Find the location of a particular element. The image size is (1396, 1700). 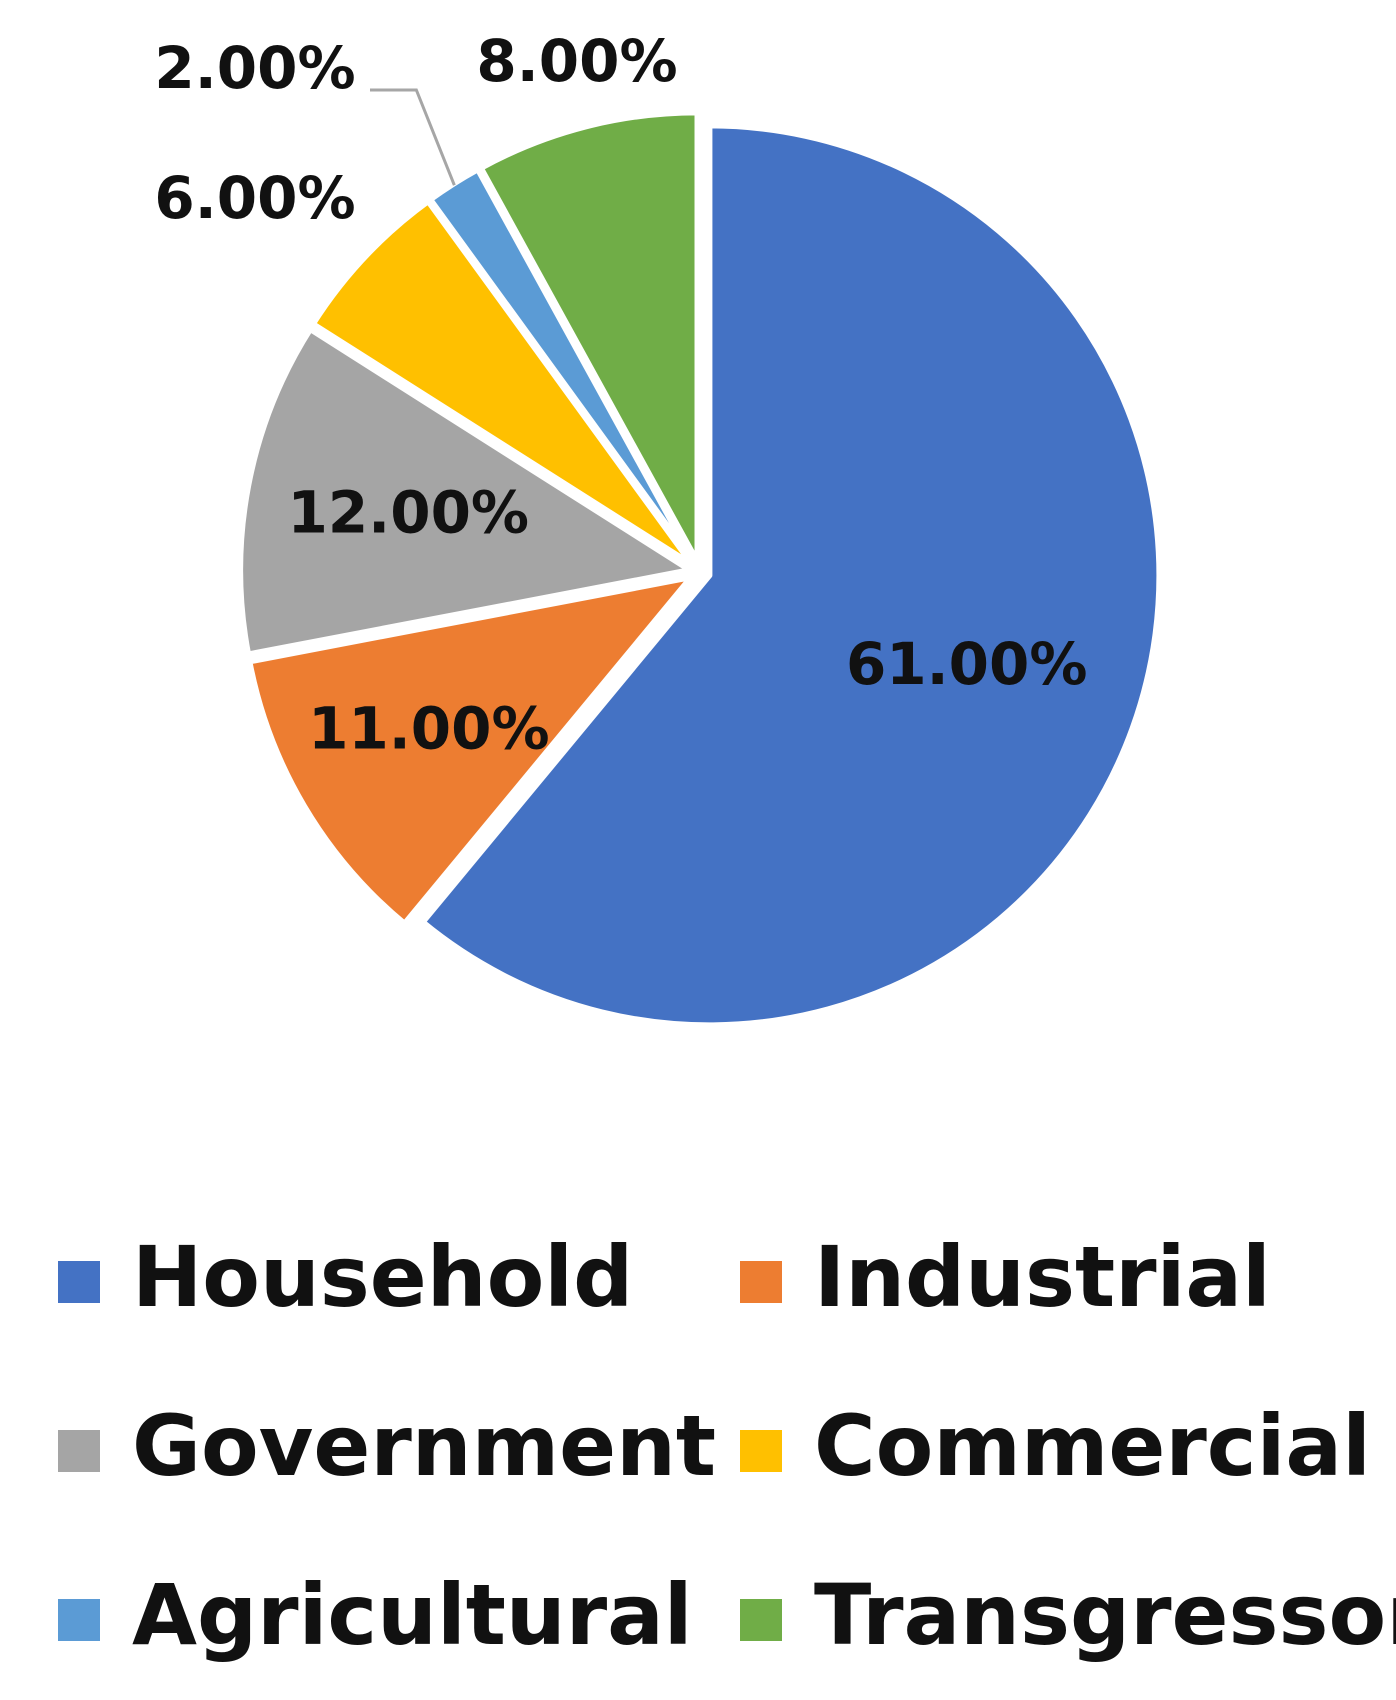

data-label-household: 61.00% is located at coordinates (967, 664).